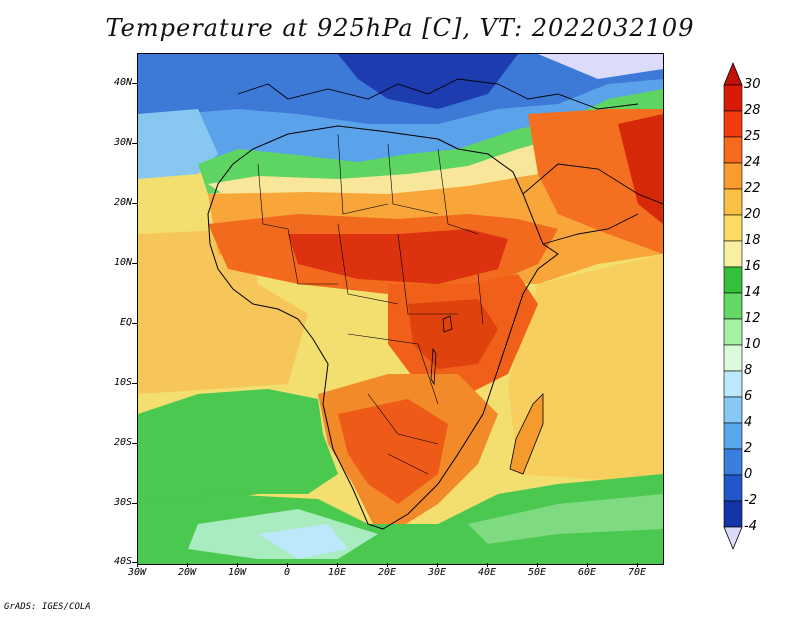 The width and height of the screenshot is (800, 618). What do you see at coordinates (433, 366) in the screenshot?
I see `lake-tanganyika-shape` at bounding box center [433, 366].